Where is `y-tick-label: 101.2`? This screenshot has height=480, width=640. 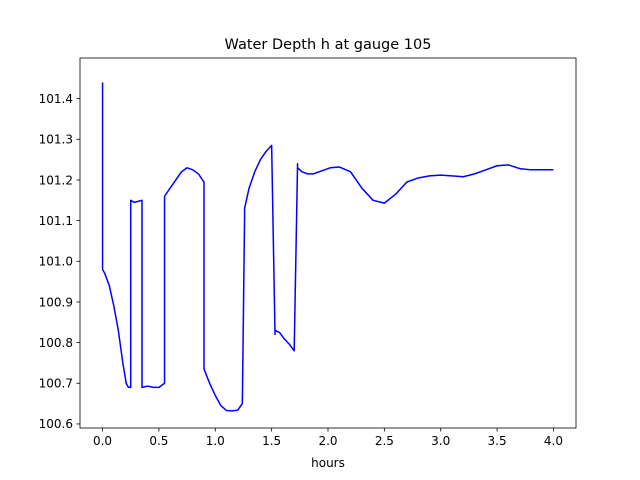
y-tick-label: 101.2 is located at coordinates (56, 180).